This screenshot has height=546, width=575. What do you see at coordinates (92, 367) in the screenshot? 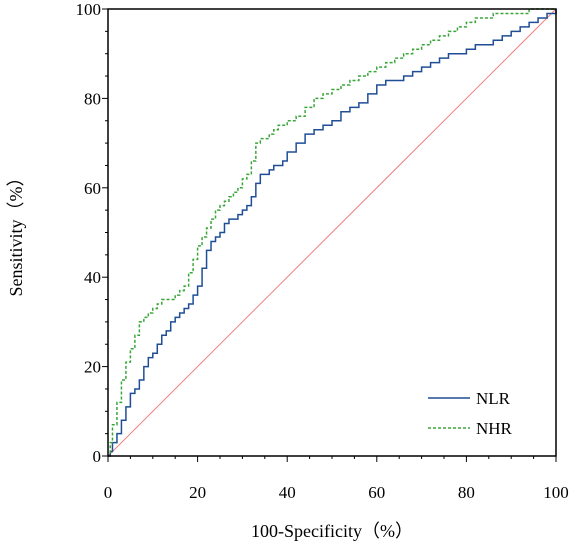
I see `y-tick-label: 20` at bounding box center [92, 367].